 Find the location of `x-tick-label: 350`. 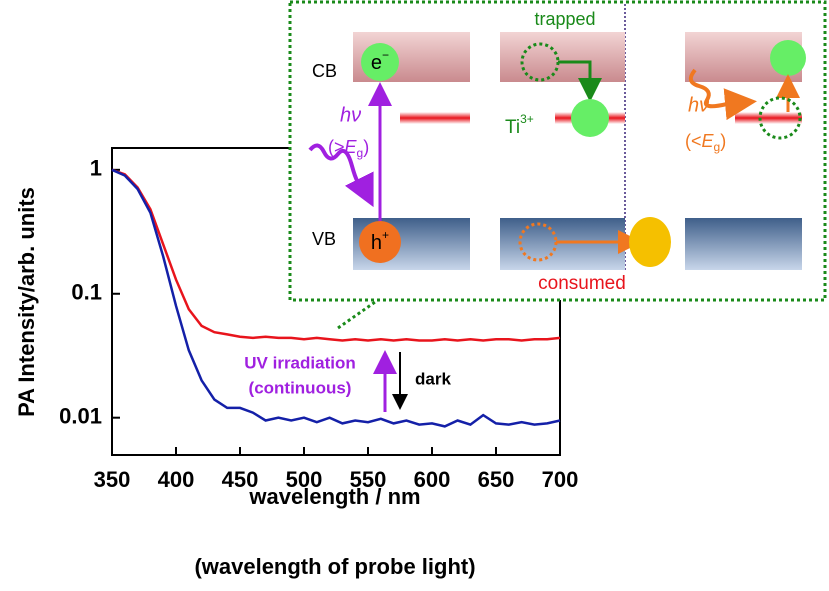

x-tick-label: 350 is located at coordinates (112, 479).